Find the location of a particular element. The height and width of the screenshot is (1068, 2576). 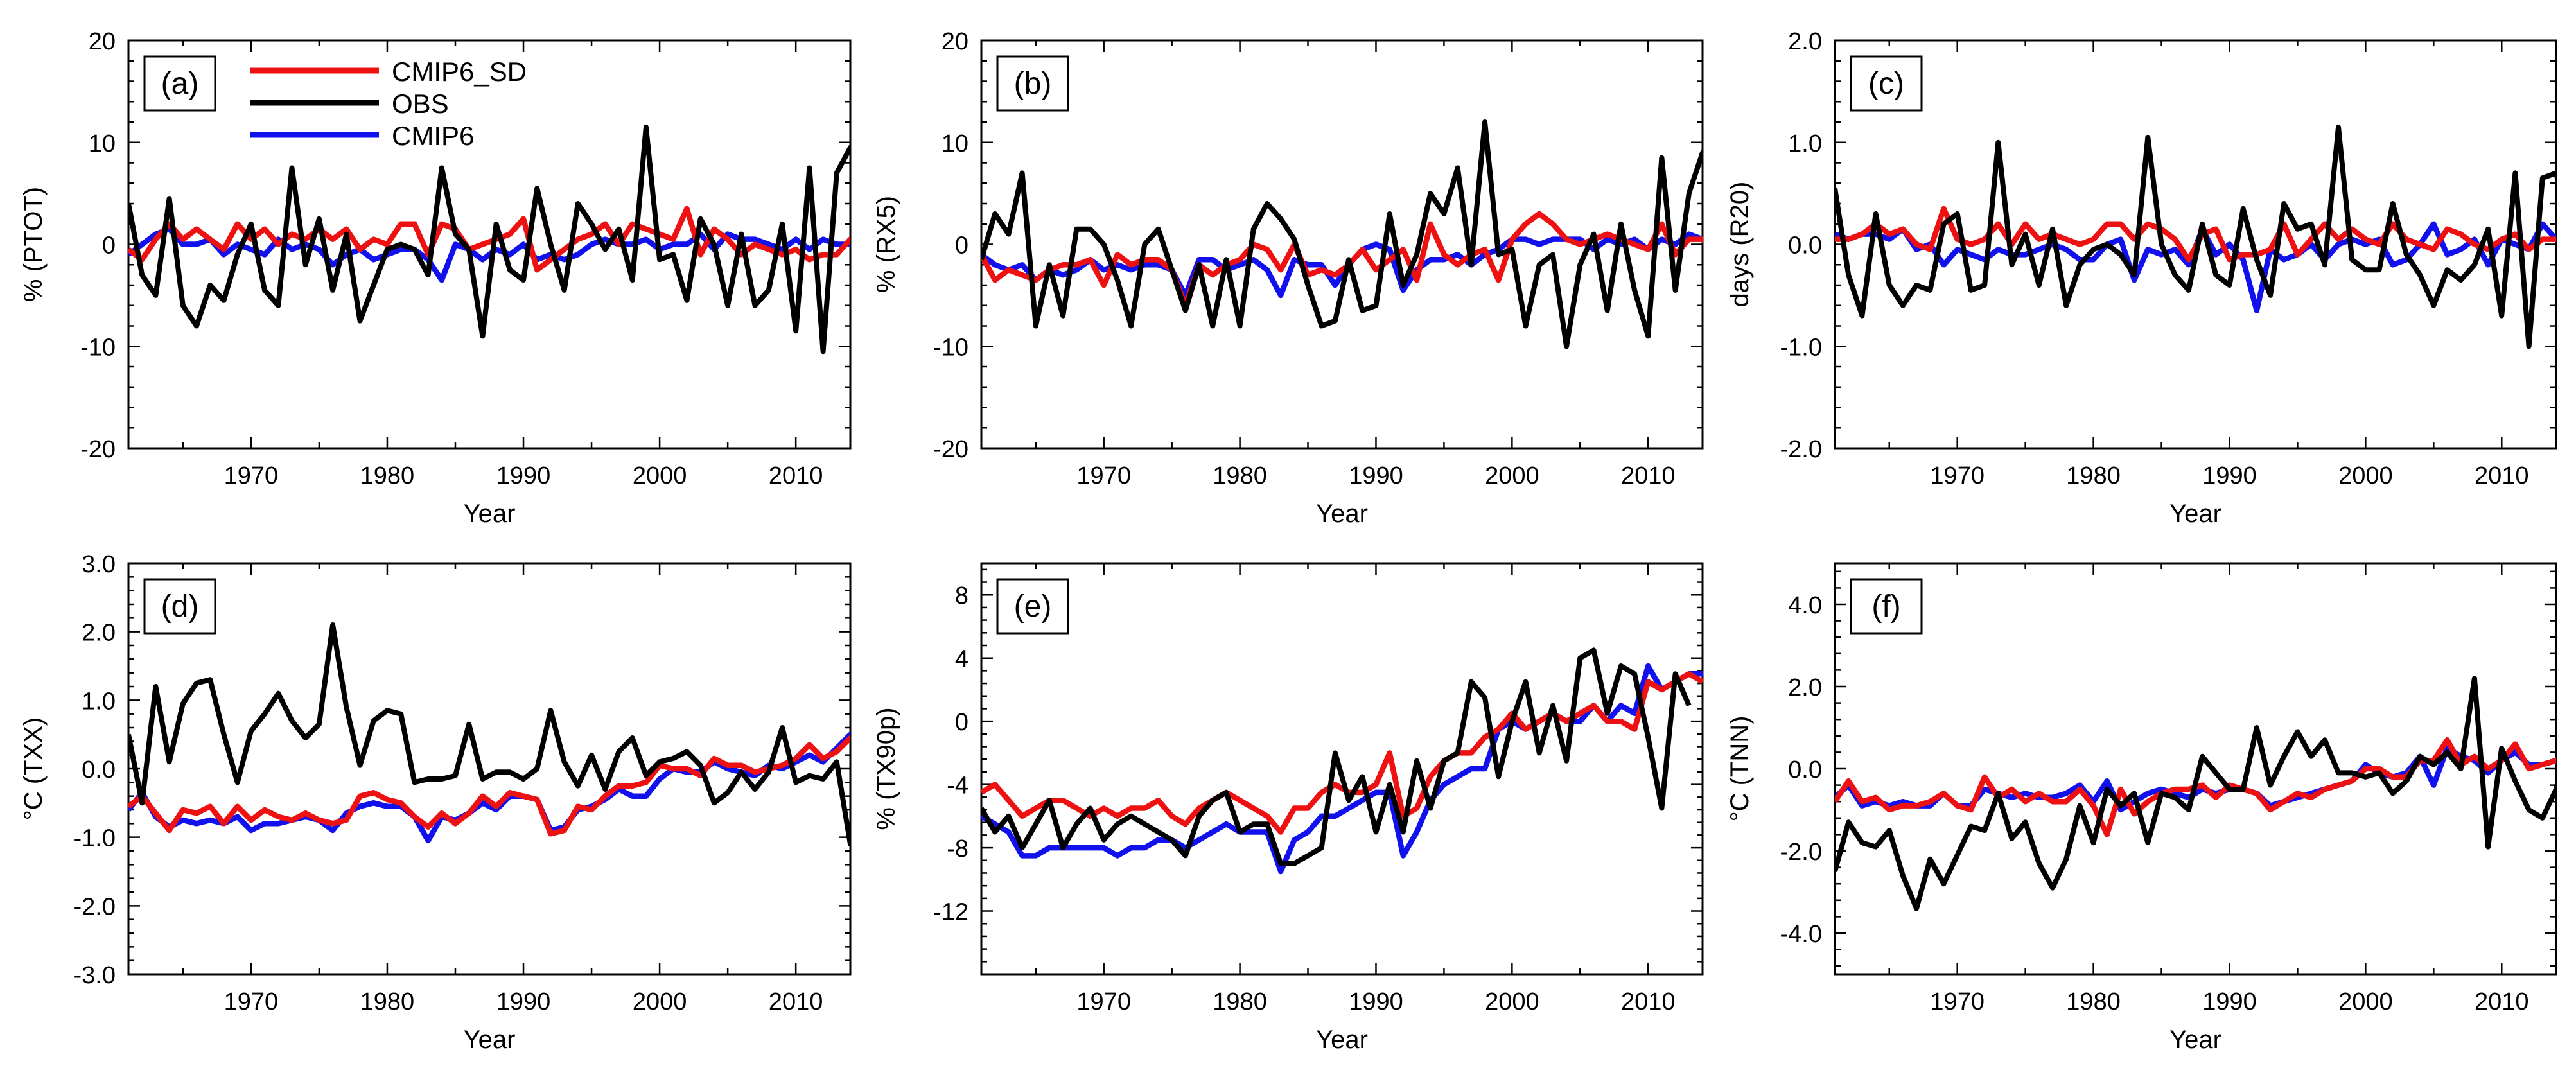

y-axis-label: % (TX90p) is located at coordinates (886, 768).